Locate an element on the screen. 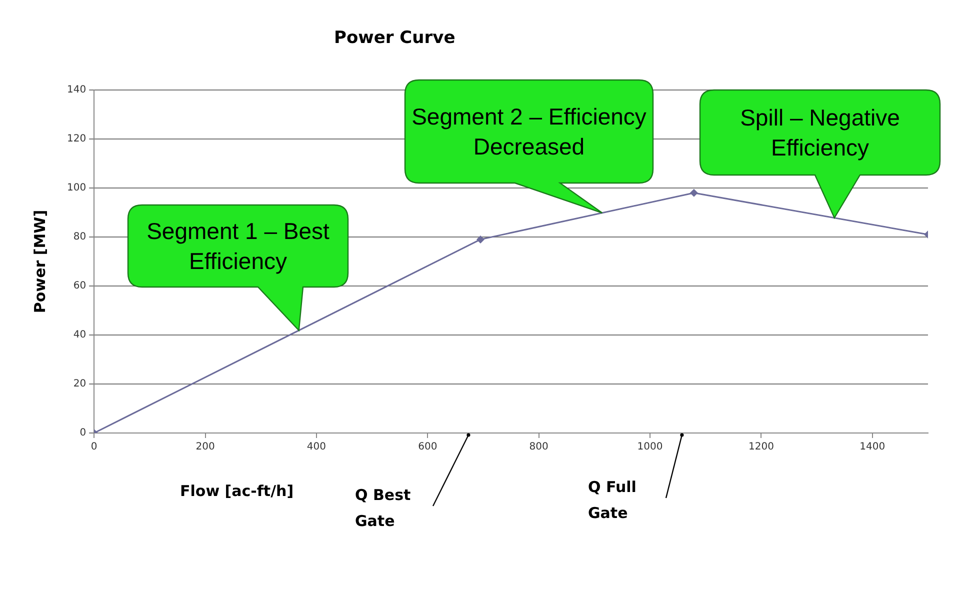 This screenshot has height=596, width=972. x-tick-label: 1000 is located at coordinates (650, 447).